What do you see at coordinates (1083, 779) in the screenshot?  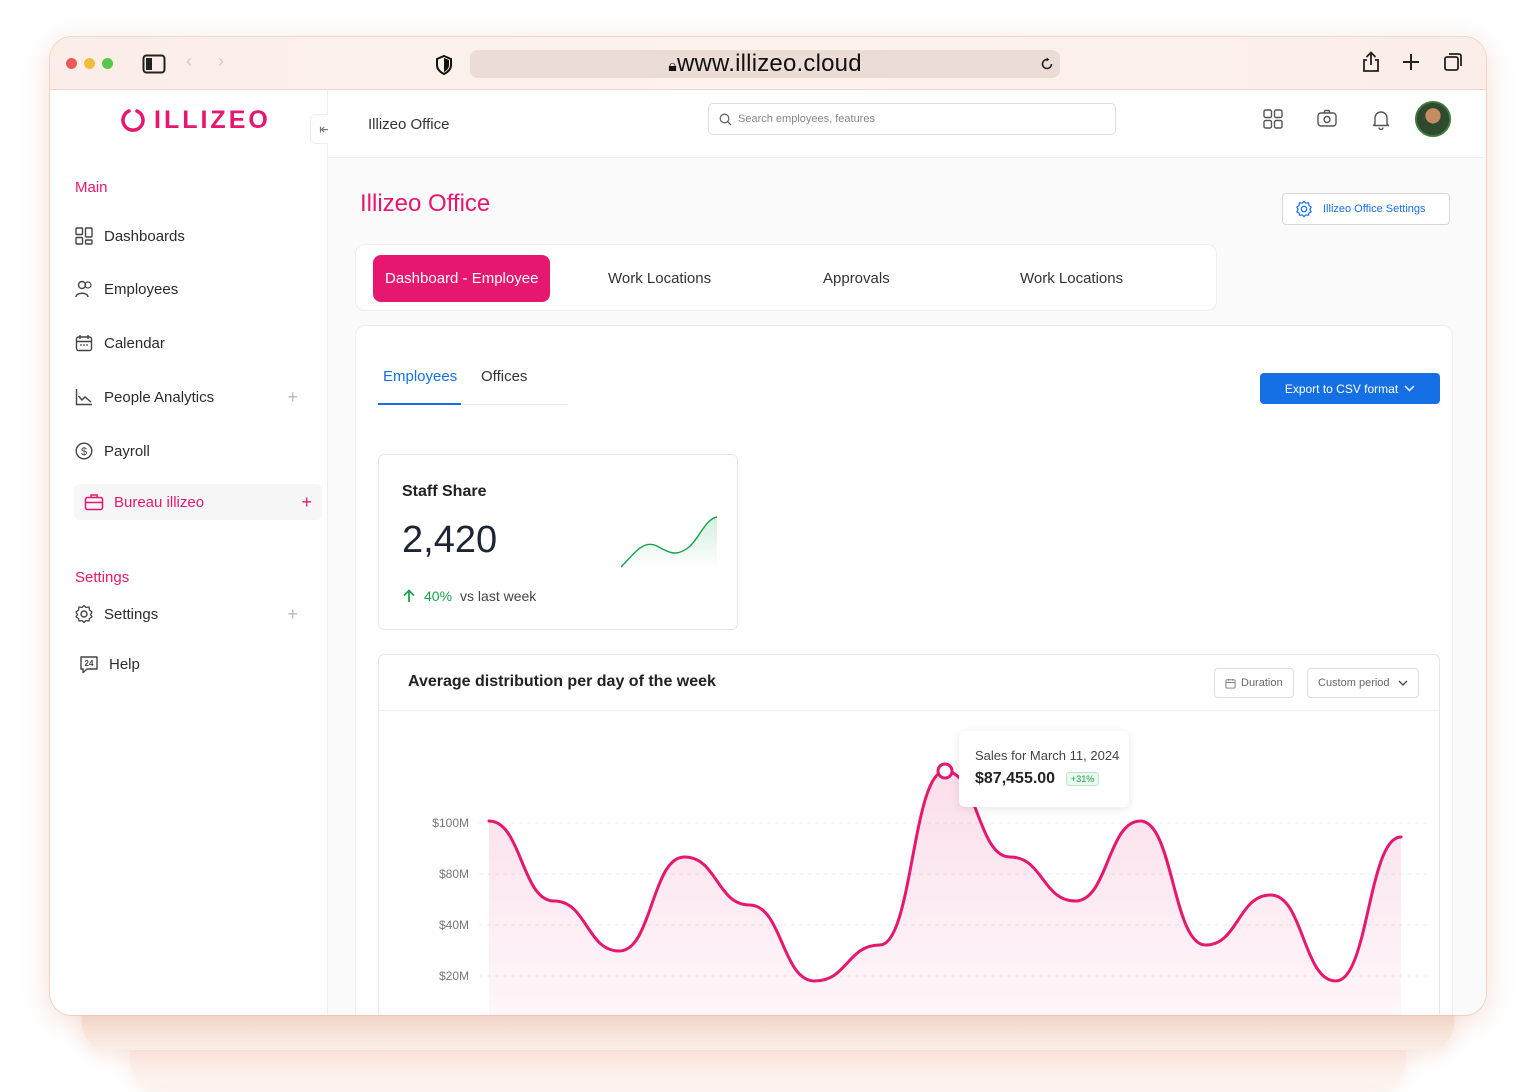 I see `tooltip-change-badge: +31%` at bounding box center [1083, 779].